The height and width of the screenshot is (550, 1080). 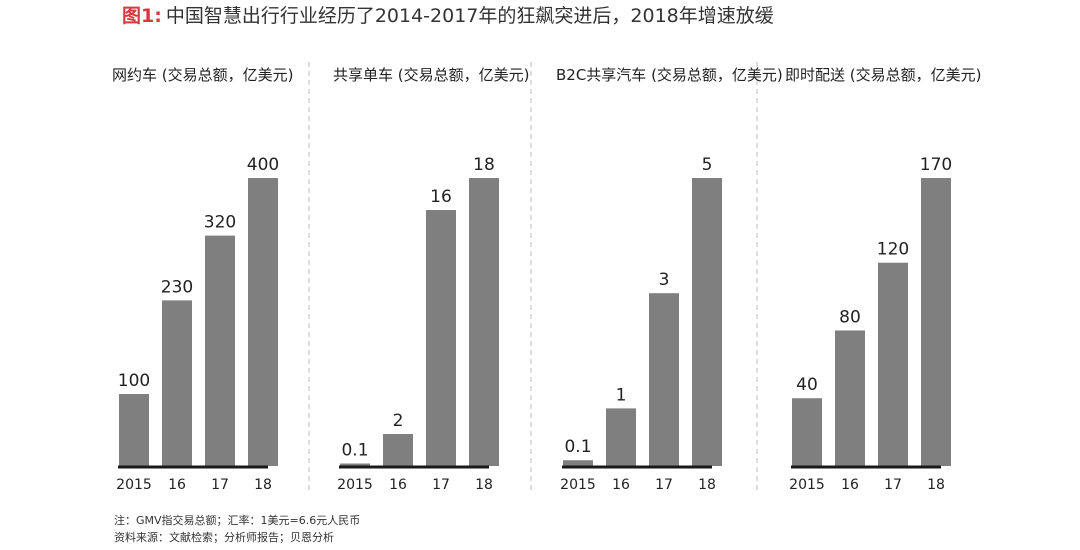 I want to click on panel-1-value-label-18: 400, so click(x=263, y=165).